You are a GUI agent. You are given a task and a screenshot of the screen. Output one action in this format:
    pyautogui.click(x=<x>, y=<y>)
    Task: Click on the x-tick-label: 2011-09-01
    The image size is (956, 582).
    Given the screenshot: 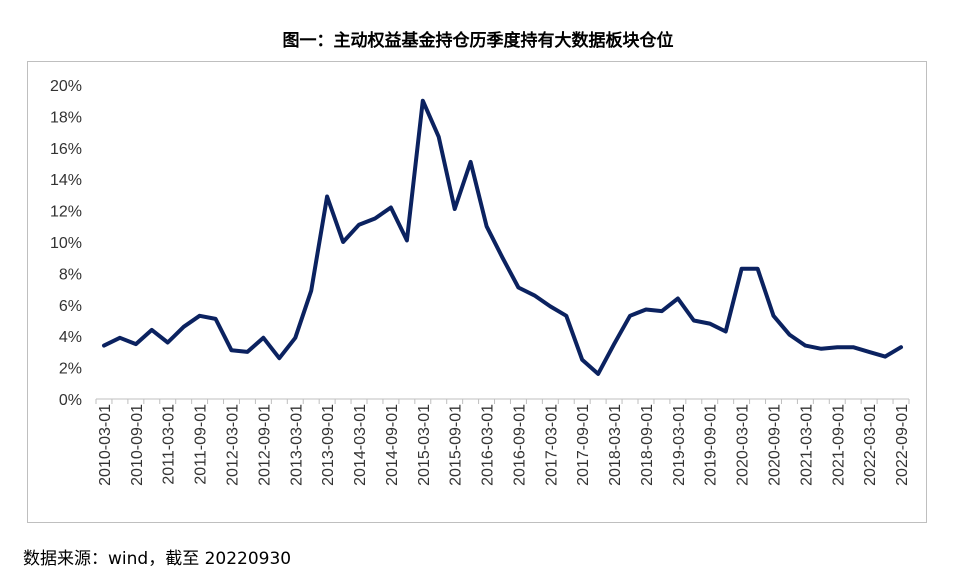 What is the action you would take?
    pyautogui.click(x=201, y=444)
    